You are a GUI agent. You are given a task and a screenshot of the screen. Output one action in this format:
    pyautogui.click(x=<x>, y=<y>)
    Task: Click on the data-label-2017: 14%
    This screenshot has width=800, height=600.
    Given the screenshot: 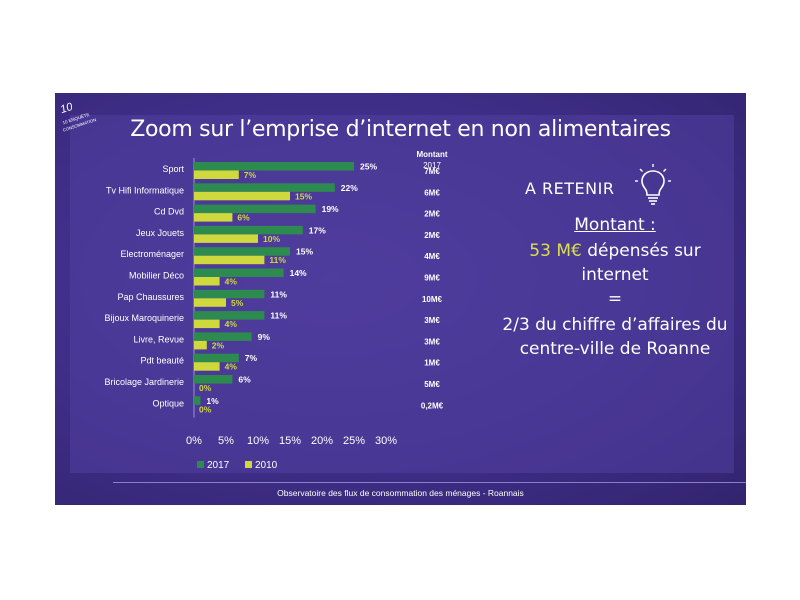 What is the action you would take?
    pyautogui.click(x=298, y=273)
    